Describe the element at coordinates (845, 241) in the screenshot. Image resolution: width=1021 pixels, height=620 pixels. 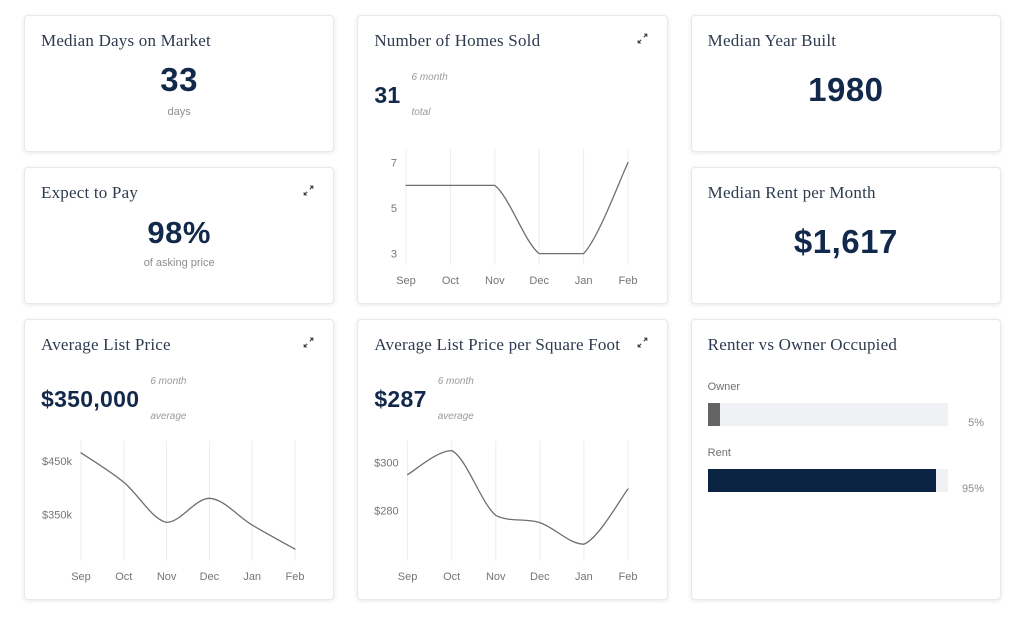
I see `median-rent-value: $1,617` at that location.